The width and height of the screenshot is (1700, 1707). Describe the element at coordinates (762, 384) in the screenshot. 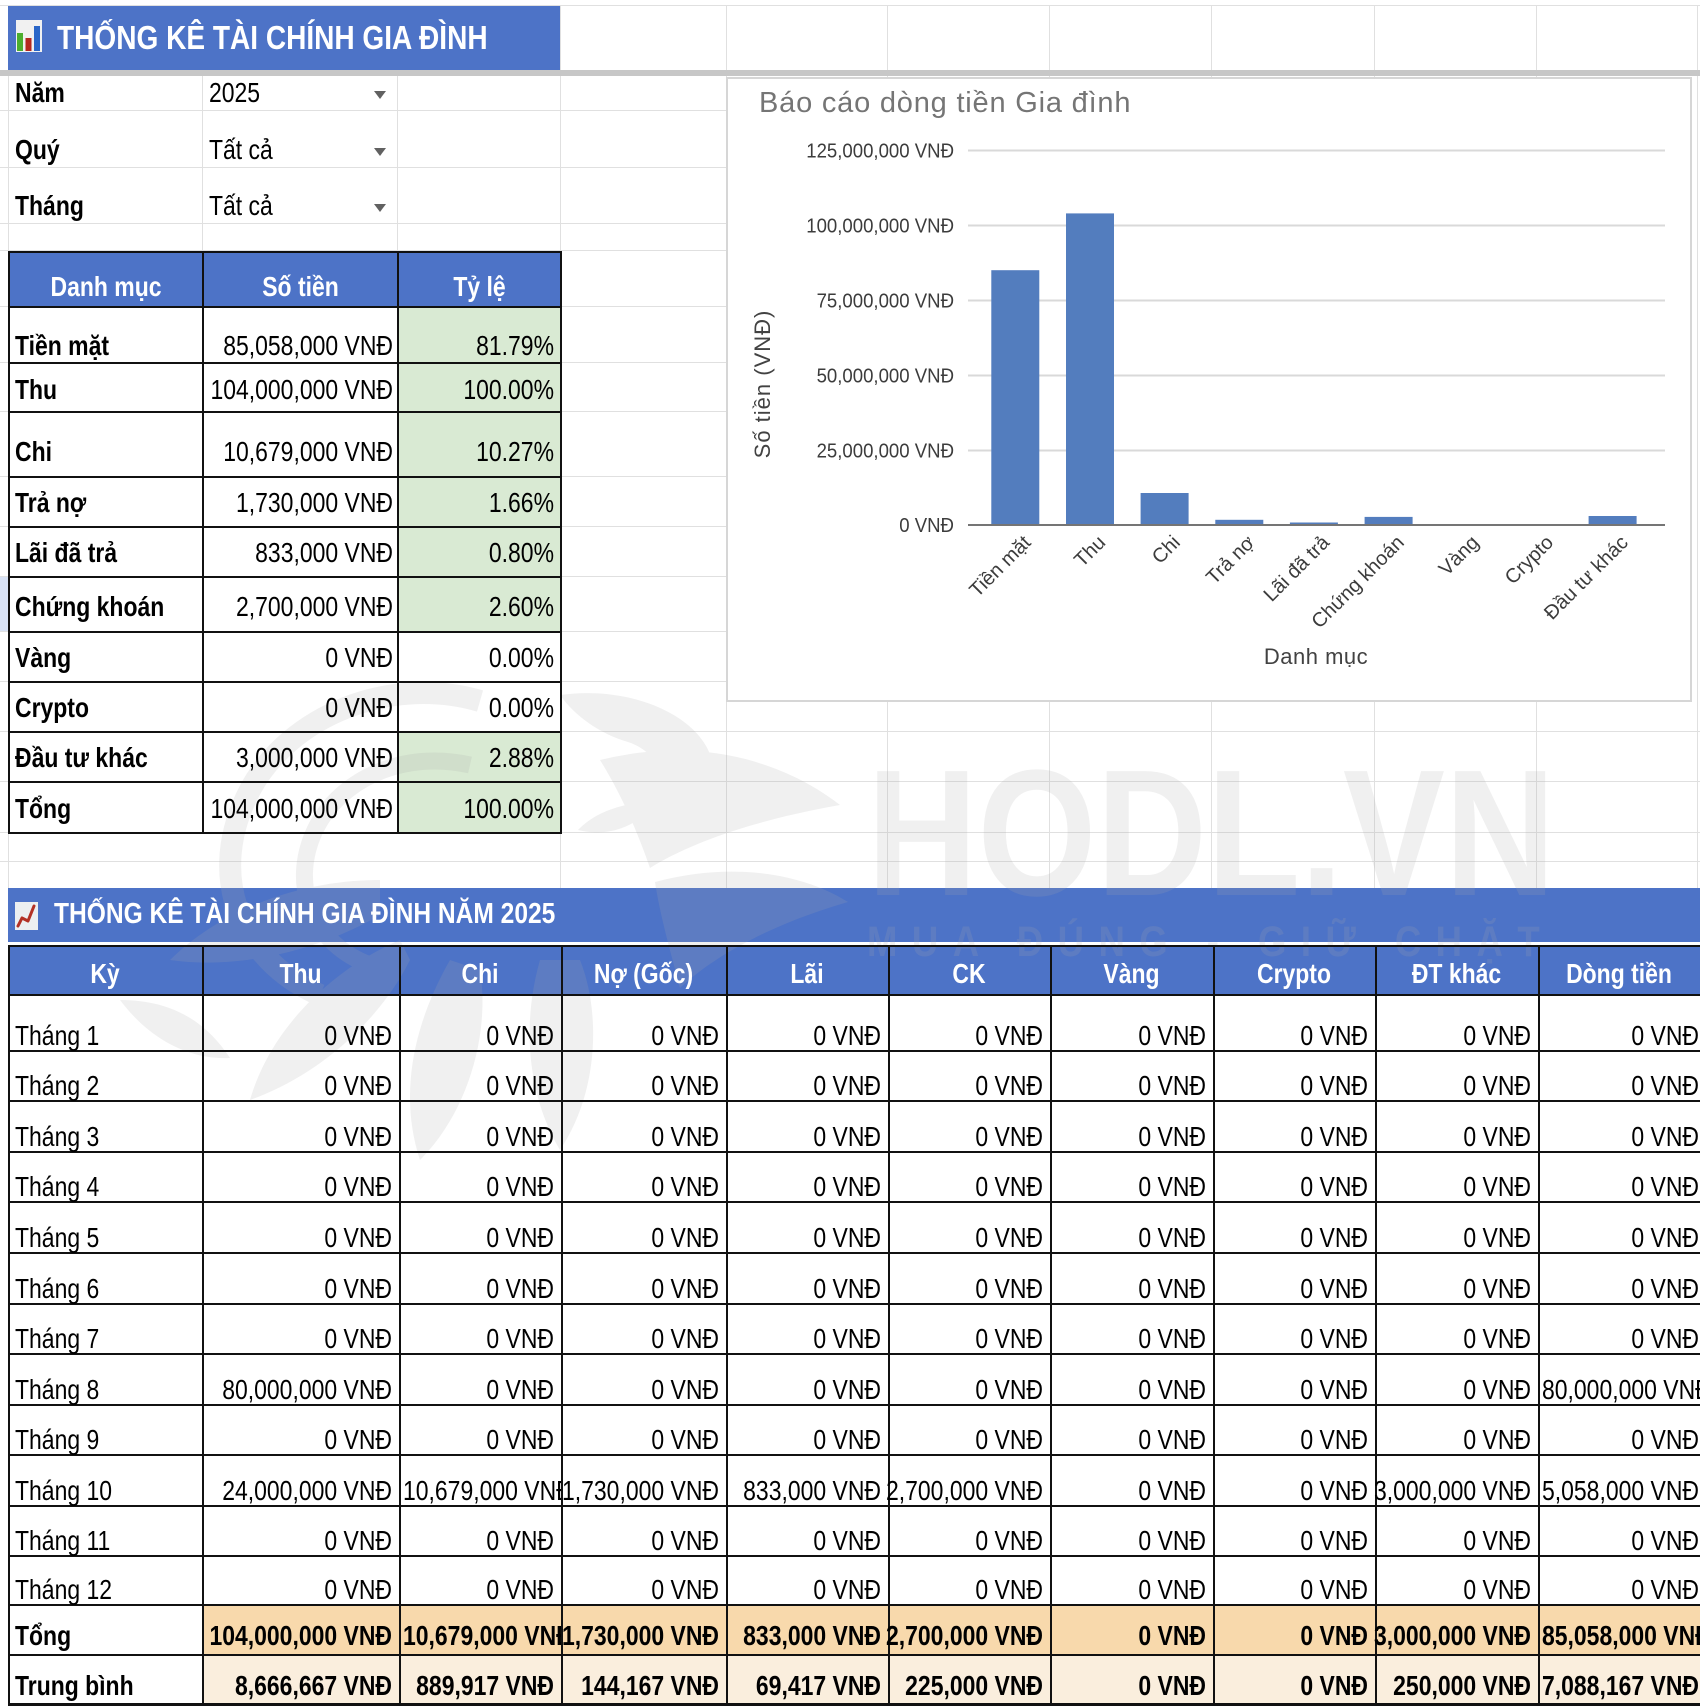

I see `svg-text: Số tiền (VNĐ)` at that location.